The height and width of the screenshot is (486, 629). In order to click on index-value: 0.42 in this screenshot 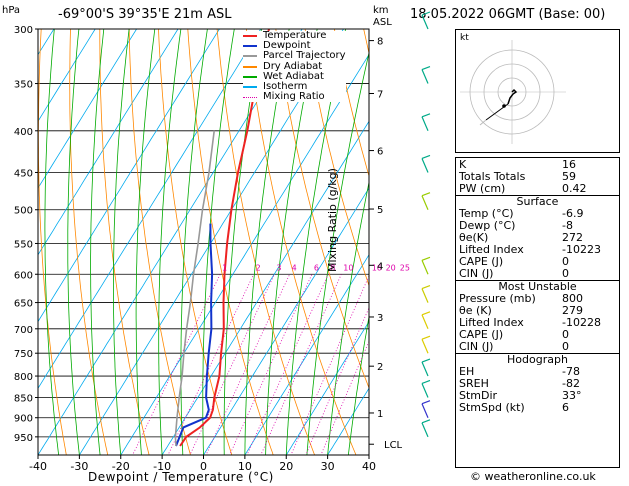, I will do `click(574, 188)`.